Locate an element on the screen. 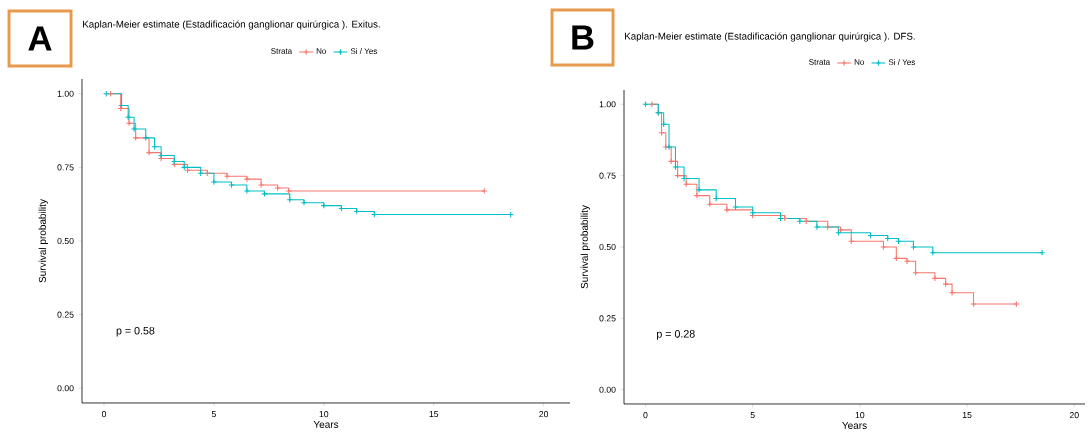 This screenshot has width=1089, height=438. chart-title: Kaplan-Meier estimate (Estadificación ganglionar quirúrgica ). DFS. is located at coordinates (770, 37).